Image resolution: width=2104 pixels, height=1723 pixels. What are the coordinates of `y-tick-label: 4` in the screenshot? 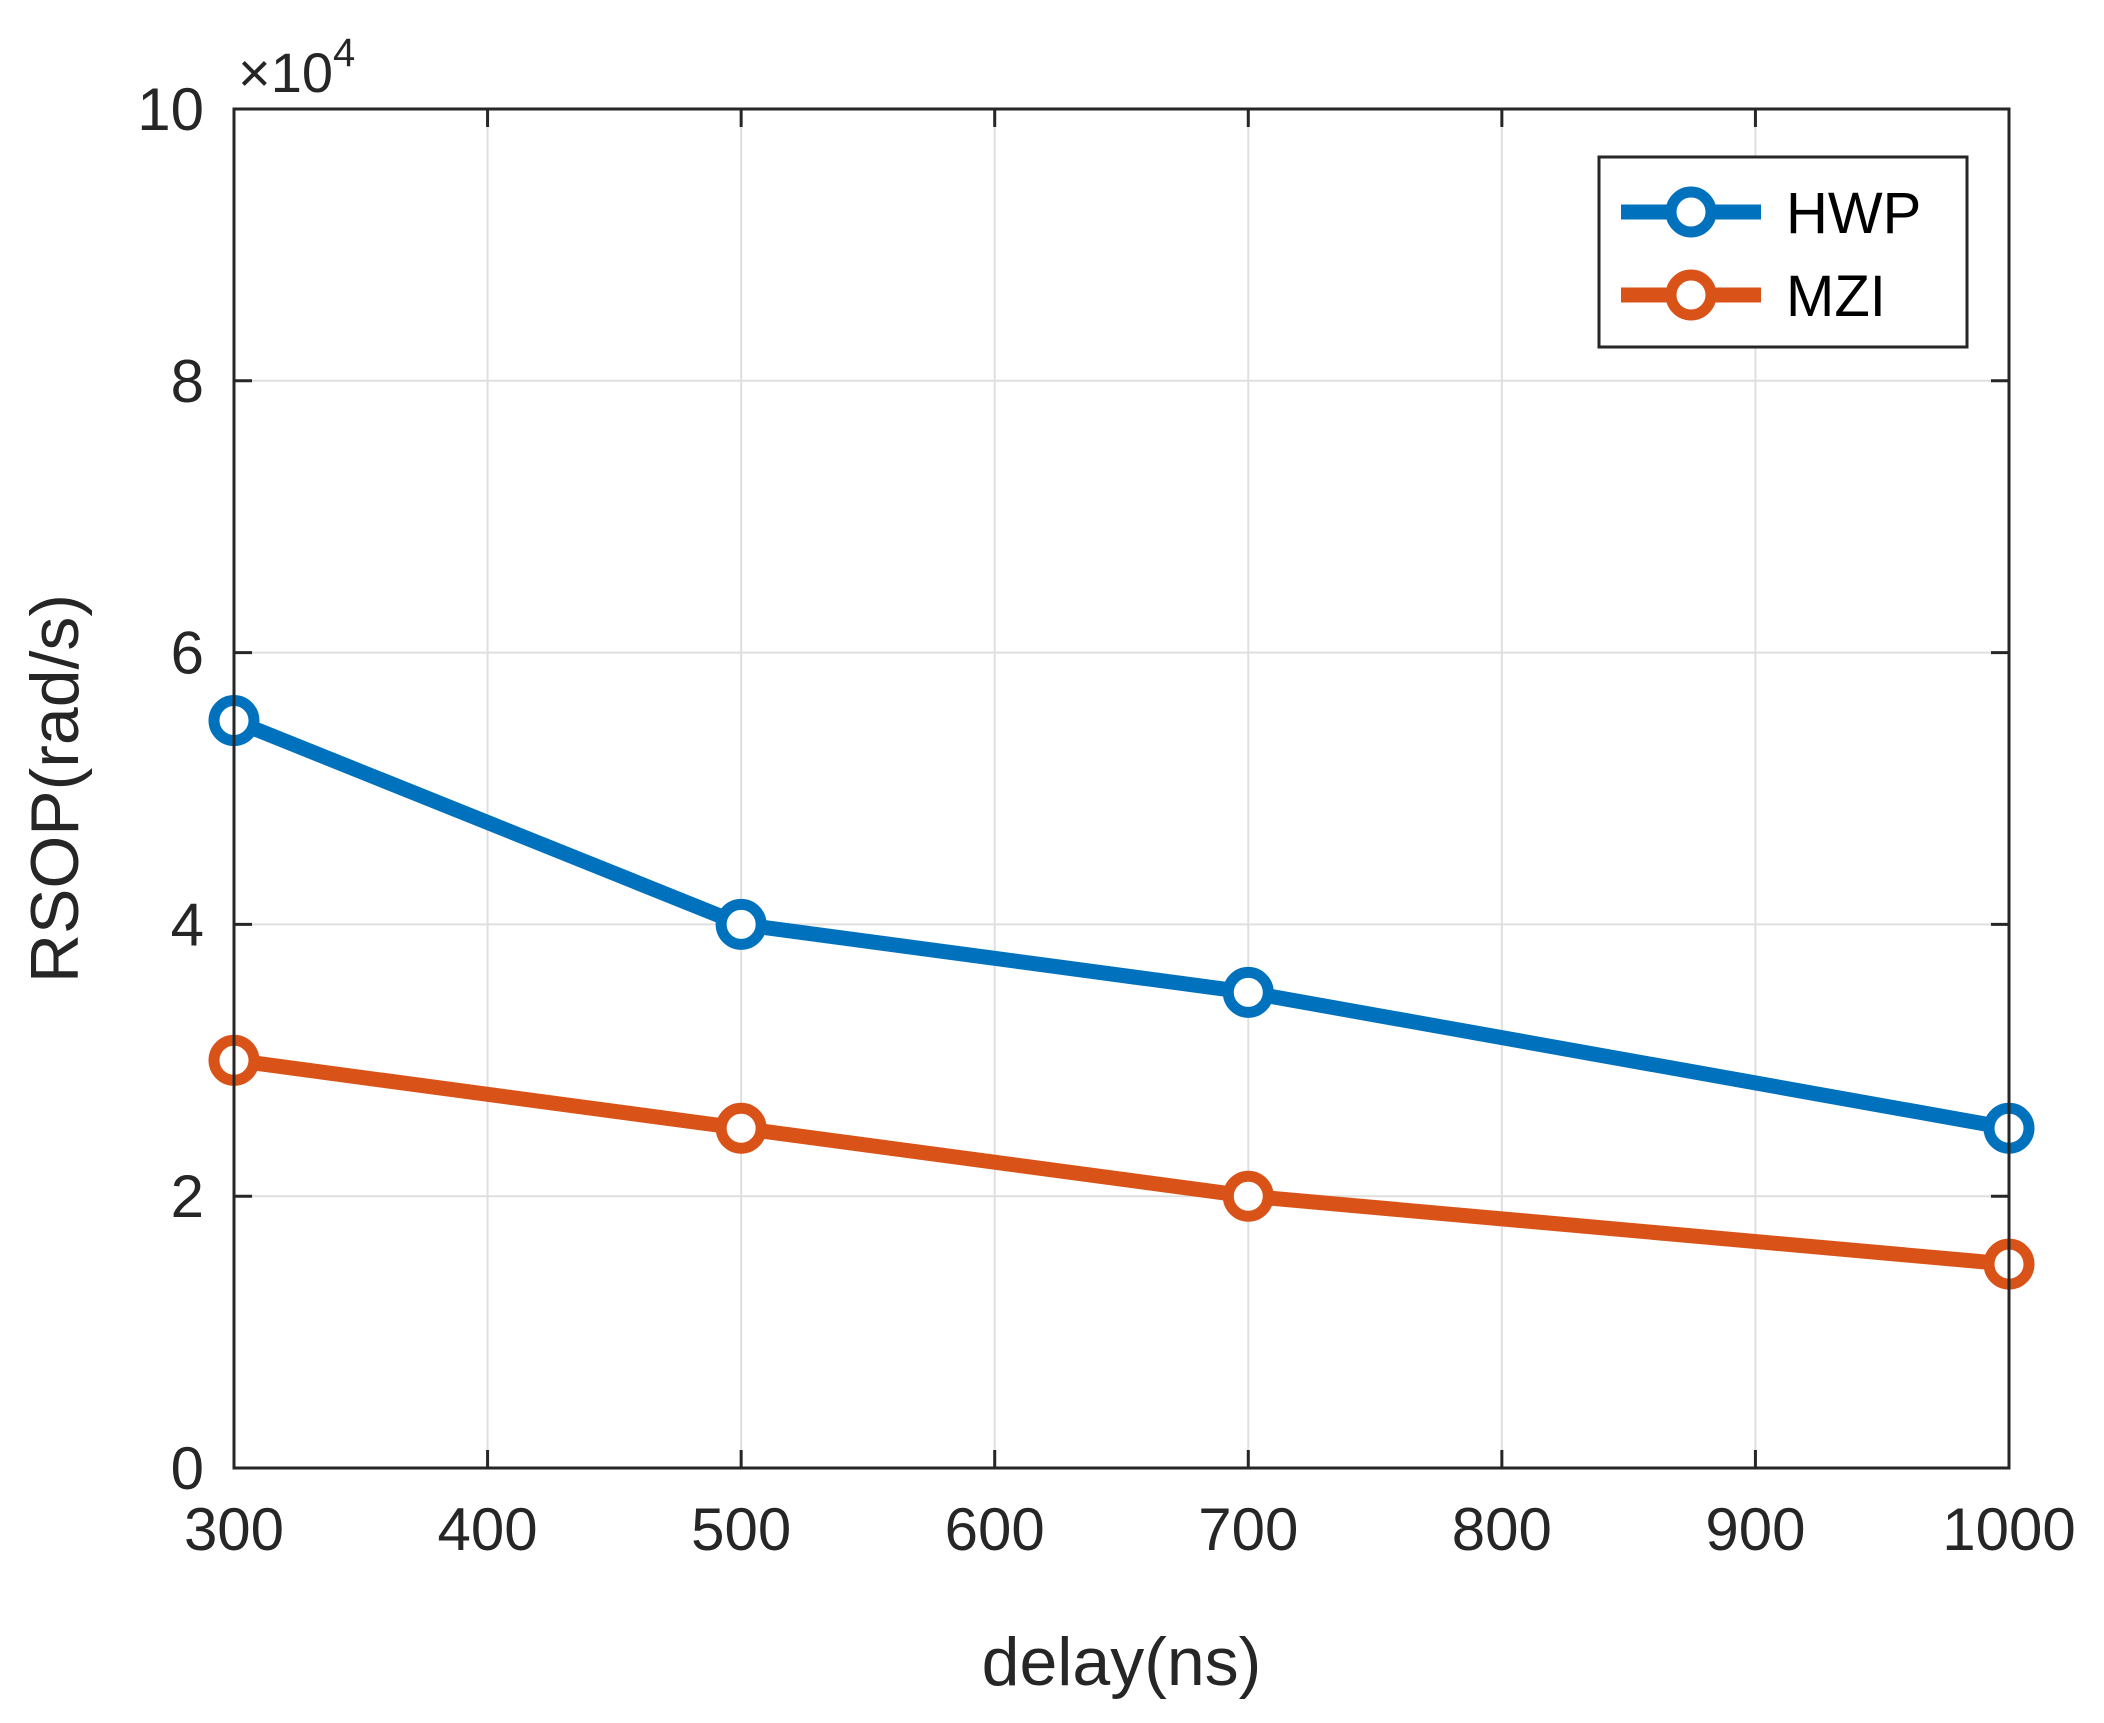 It's located at (187, 924).